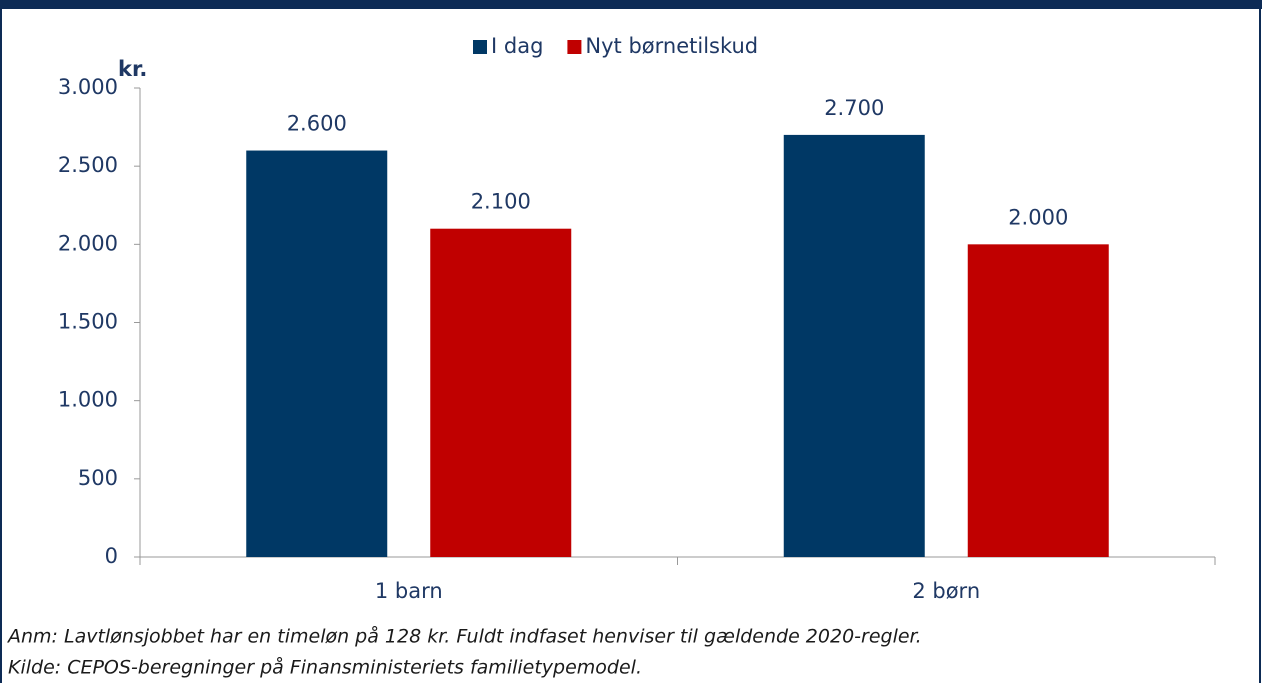 This screenshot has width=1262, height=683. What do you see at coordinates (946, 591) in the screenshot?
I see `x-tick-label: 2 børn` at bounding box center [946, 591].